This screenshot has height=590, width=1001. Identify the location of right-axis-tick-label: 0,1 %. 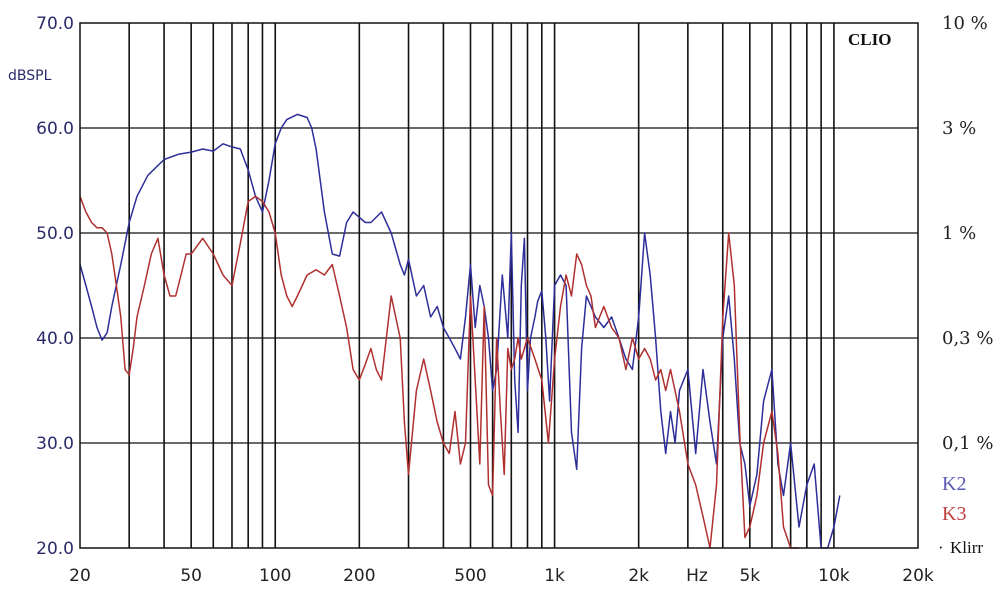
(967, 443).